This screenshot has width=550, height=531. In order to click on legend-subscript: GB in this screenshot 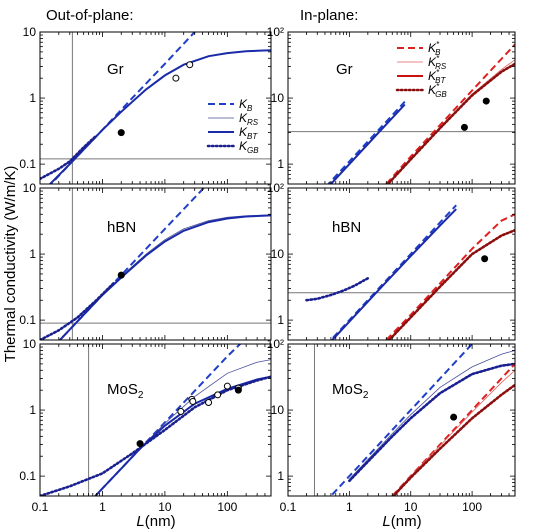, I will do `click(441, 94)`.